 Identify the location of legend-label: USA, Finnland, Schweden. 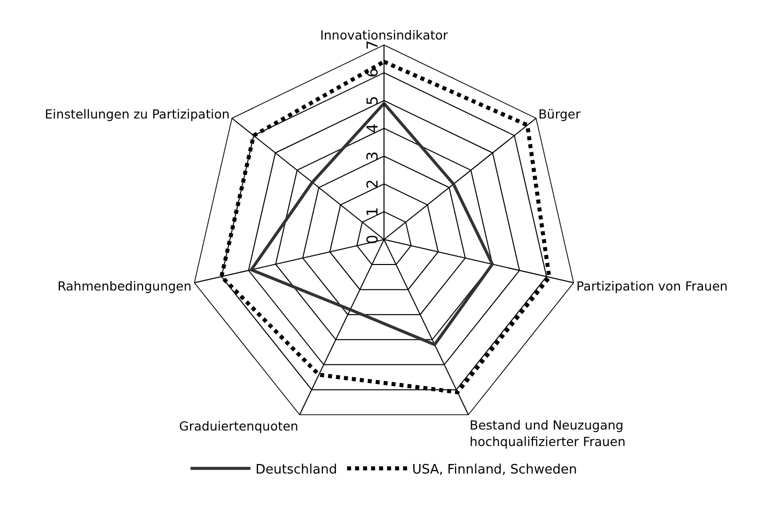
(494, 470).